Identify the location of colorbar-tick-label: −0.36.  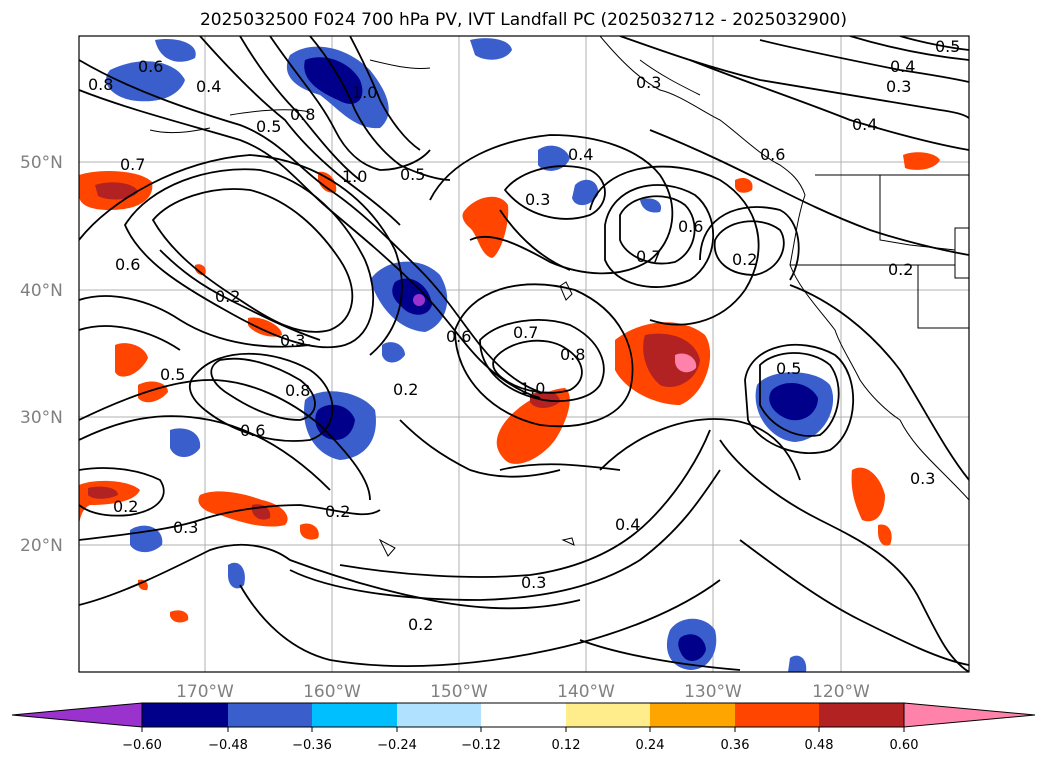
(312, 745).